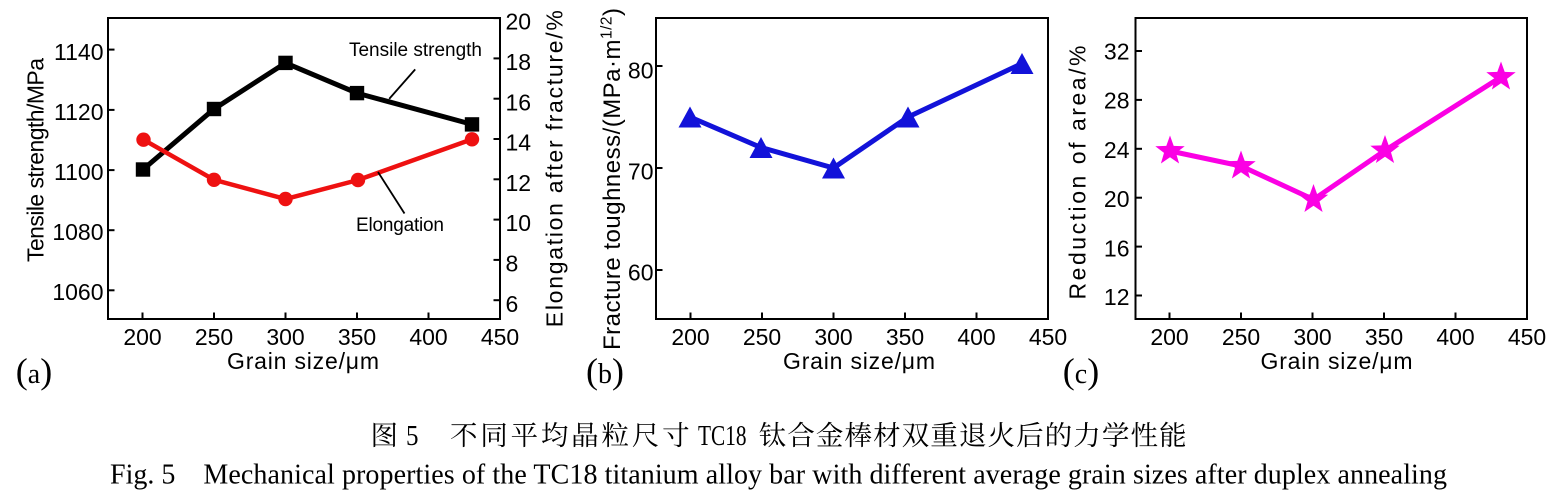  Describe the element at coordinates (519, 62) in the screenshot. I see `svg-text: 18` at that location.